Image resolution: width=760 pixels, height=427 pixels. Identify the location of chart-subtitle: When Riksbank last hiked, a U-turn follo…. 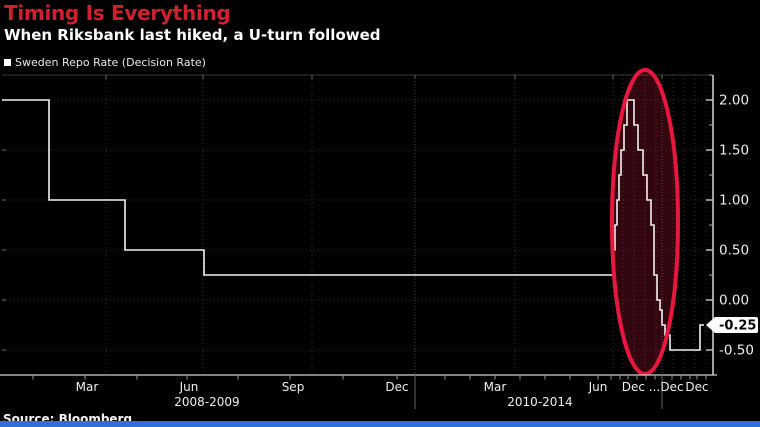
(192, 35).